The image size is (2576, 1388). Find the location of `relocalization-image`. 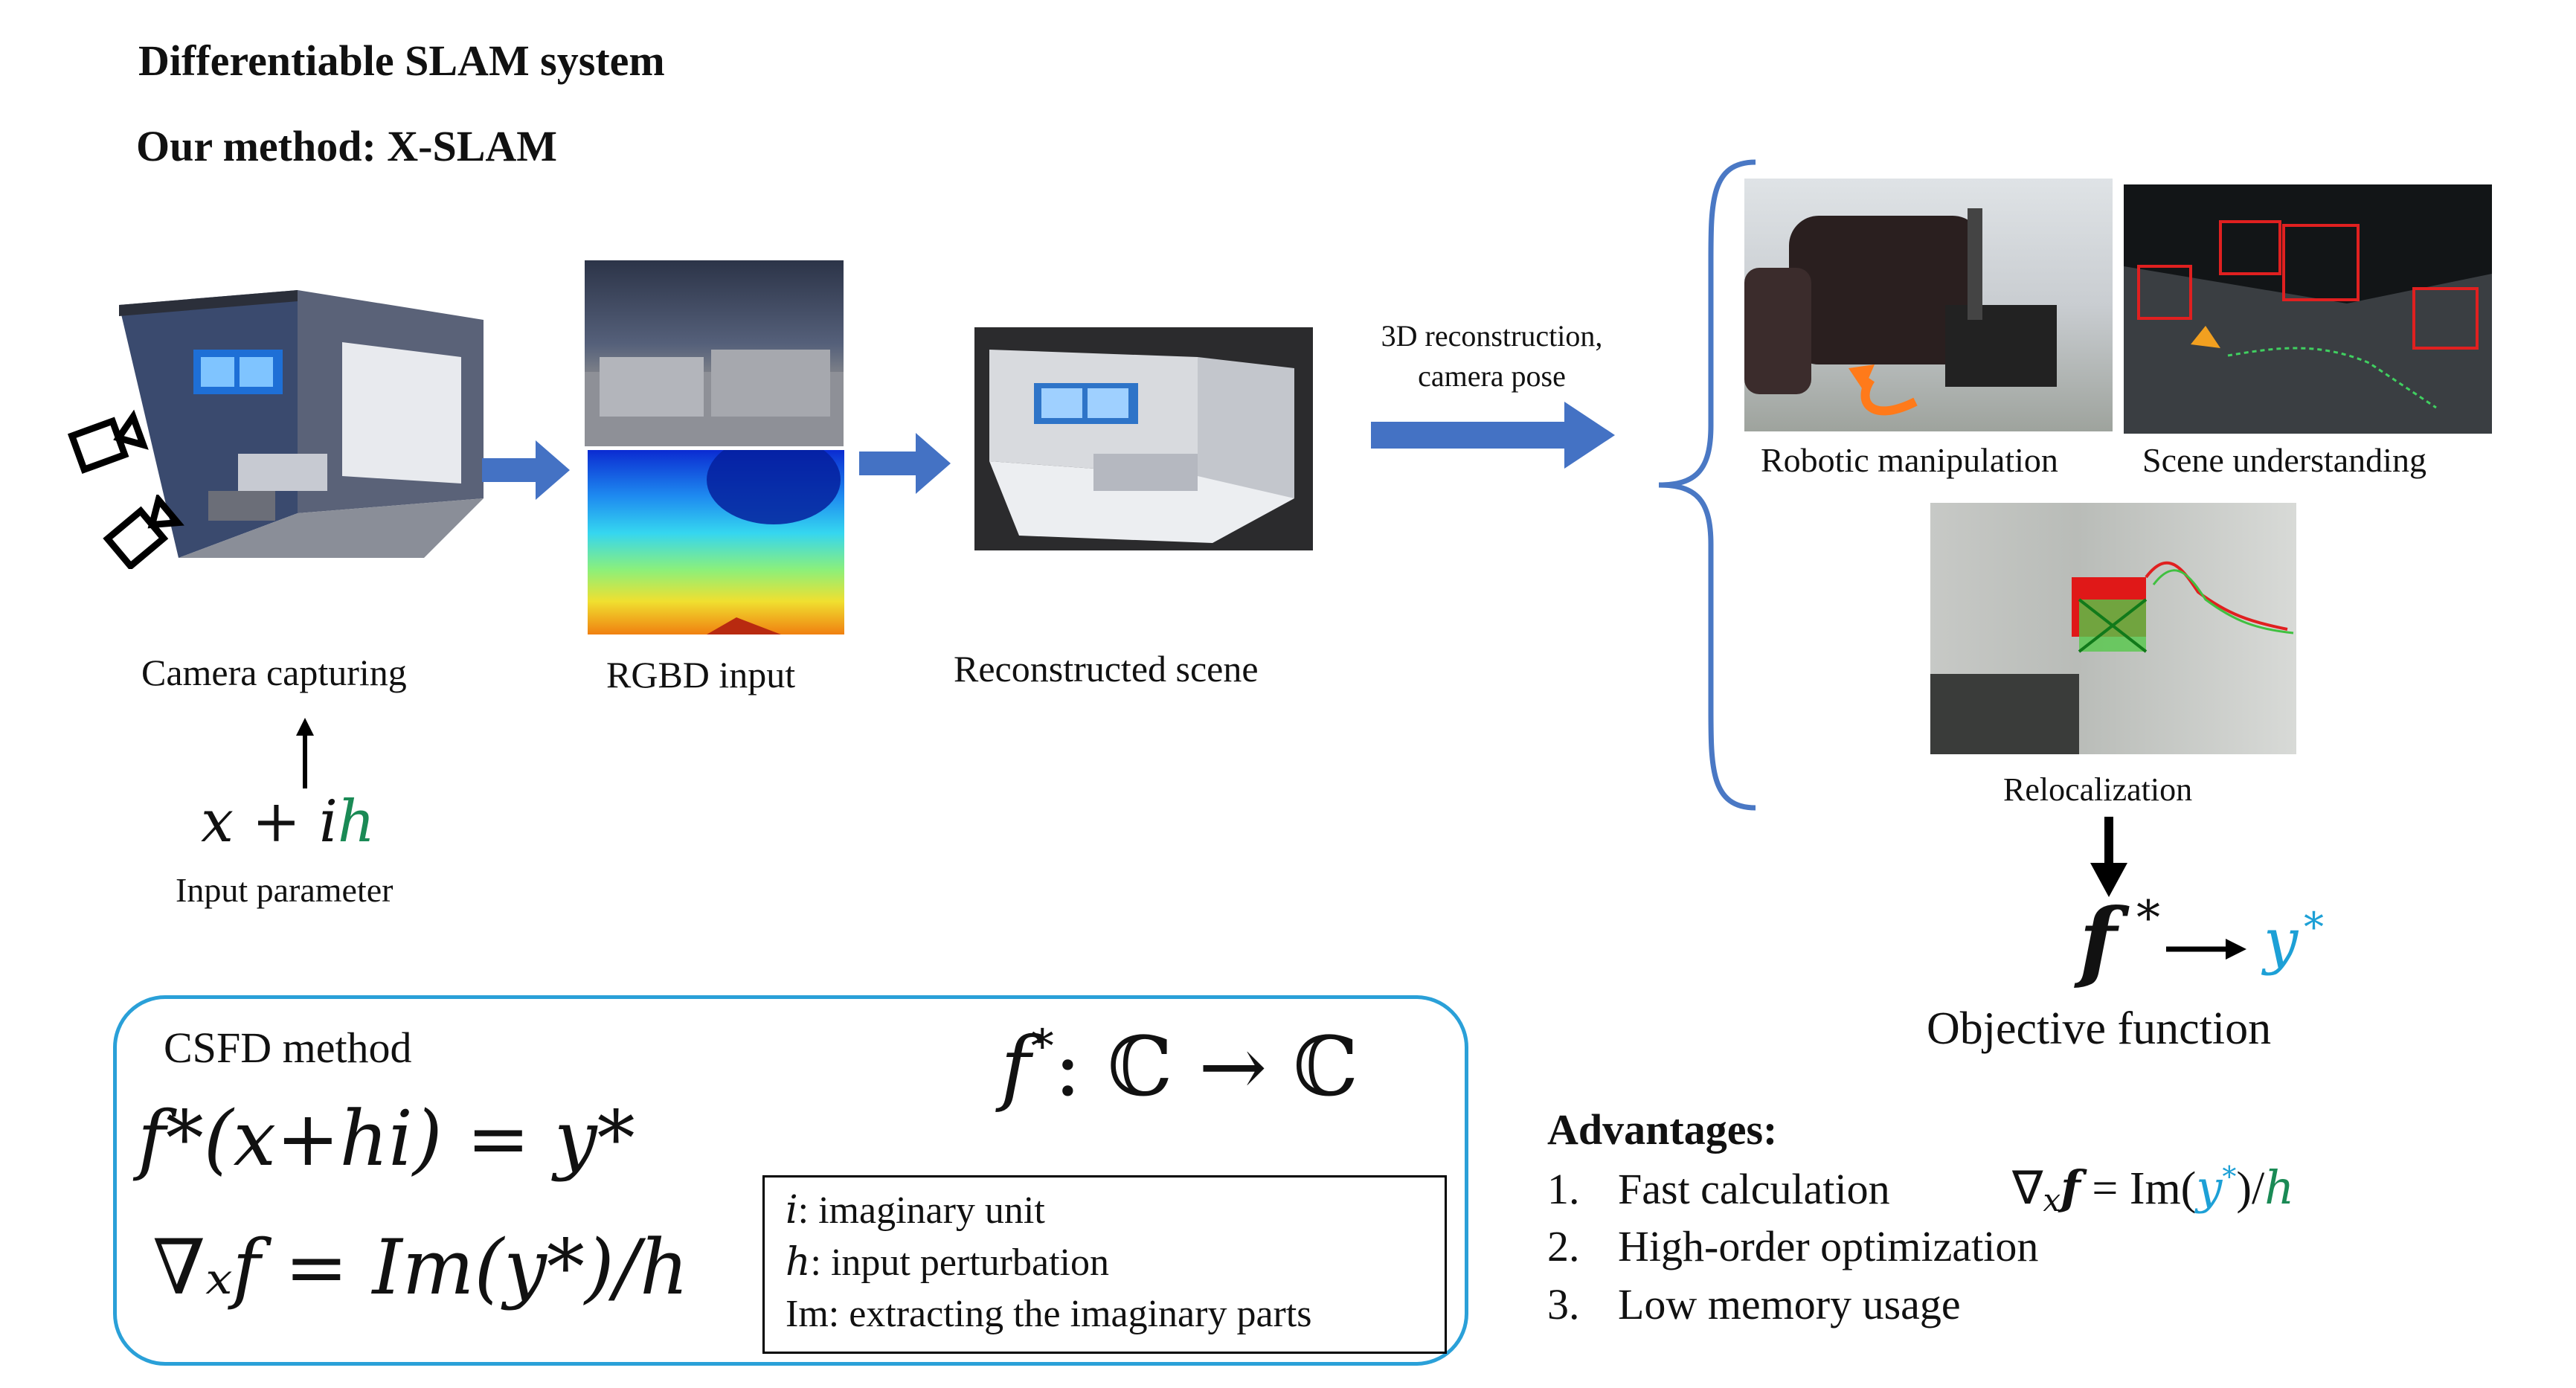

relocalization-image is located at coordinates (2113, 628).